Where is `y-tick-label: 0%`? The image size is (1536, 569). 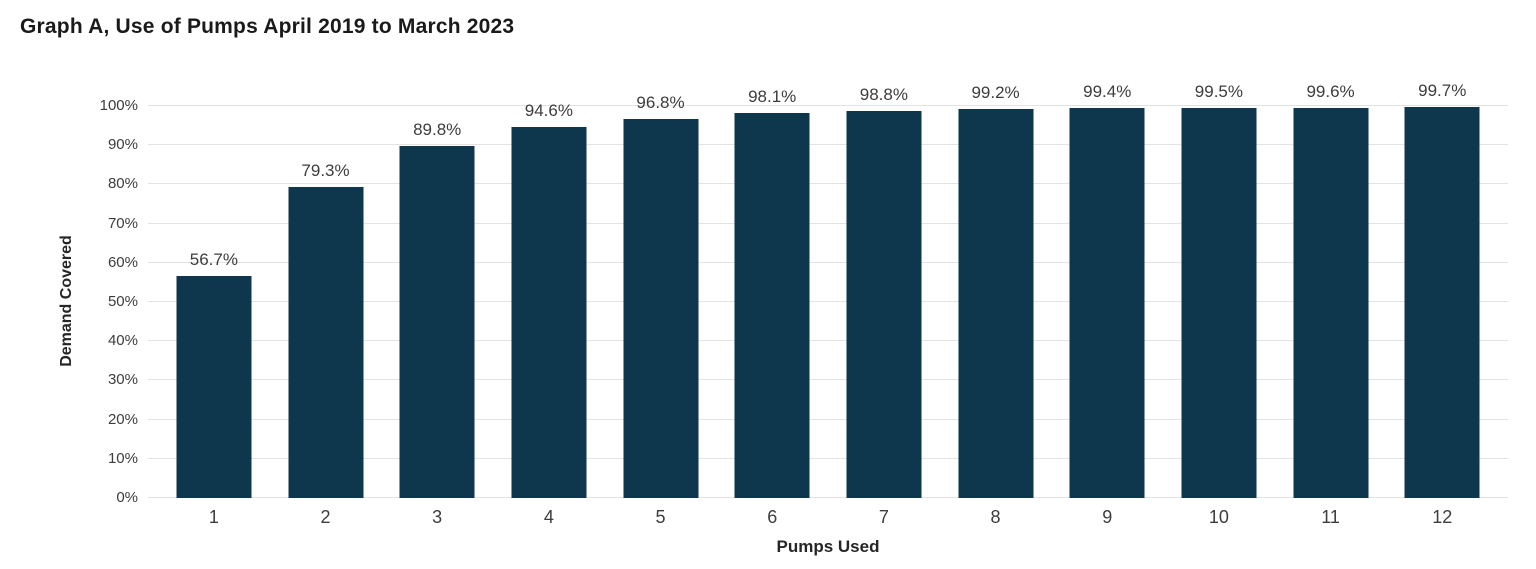
y-tick-label: 0% is located at coordinates (127, 497).